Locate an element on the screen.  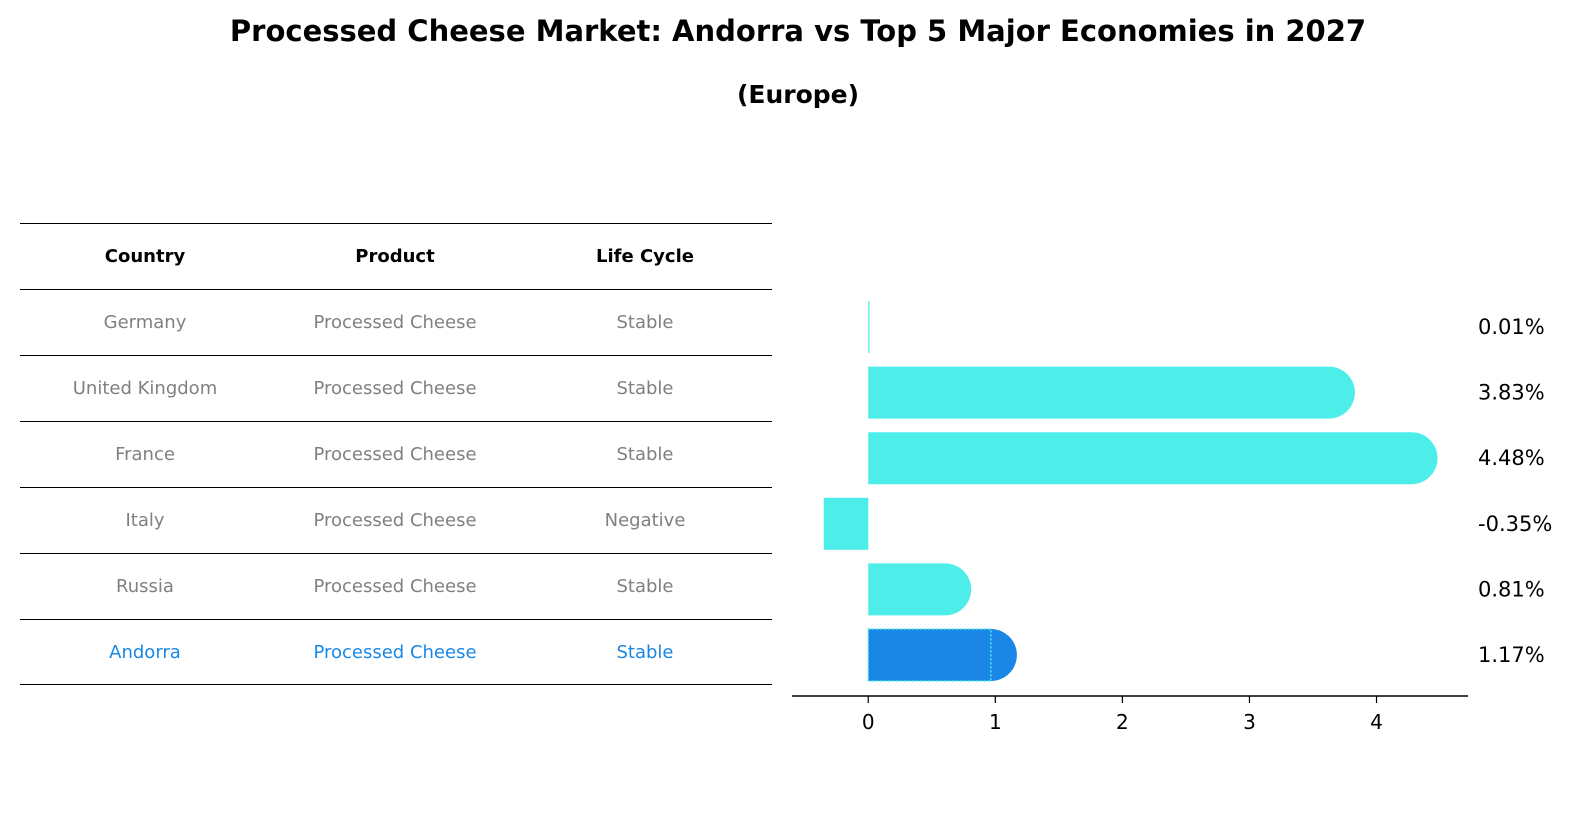
header-product: Product is located at coordinates (395, 256).